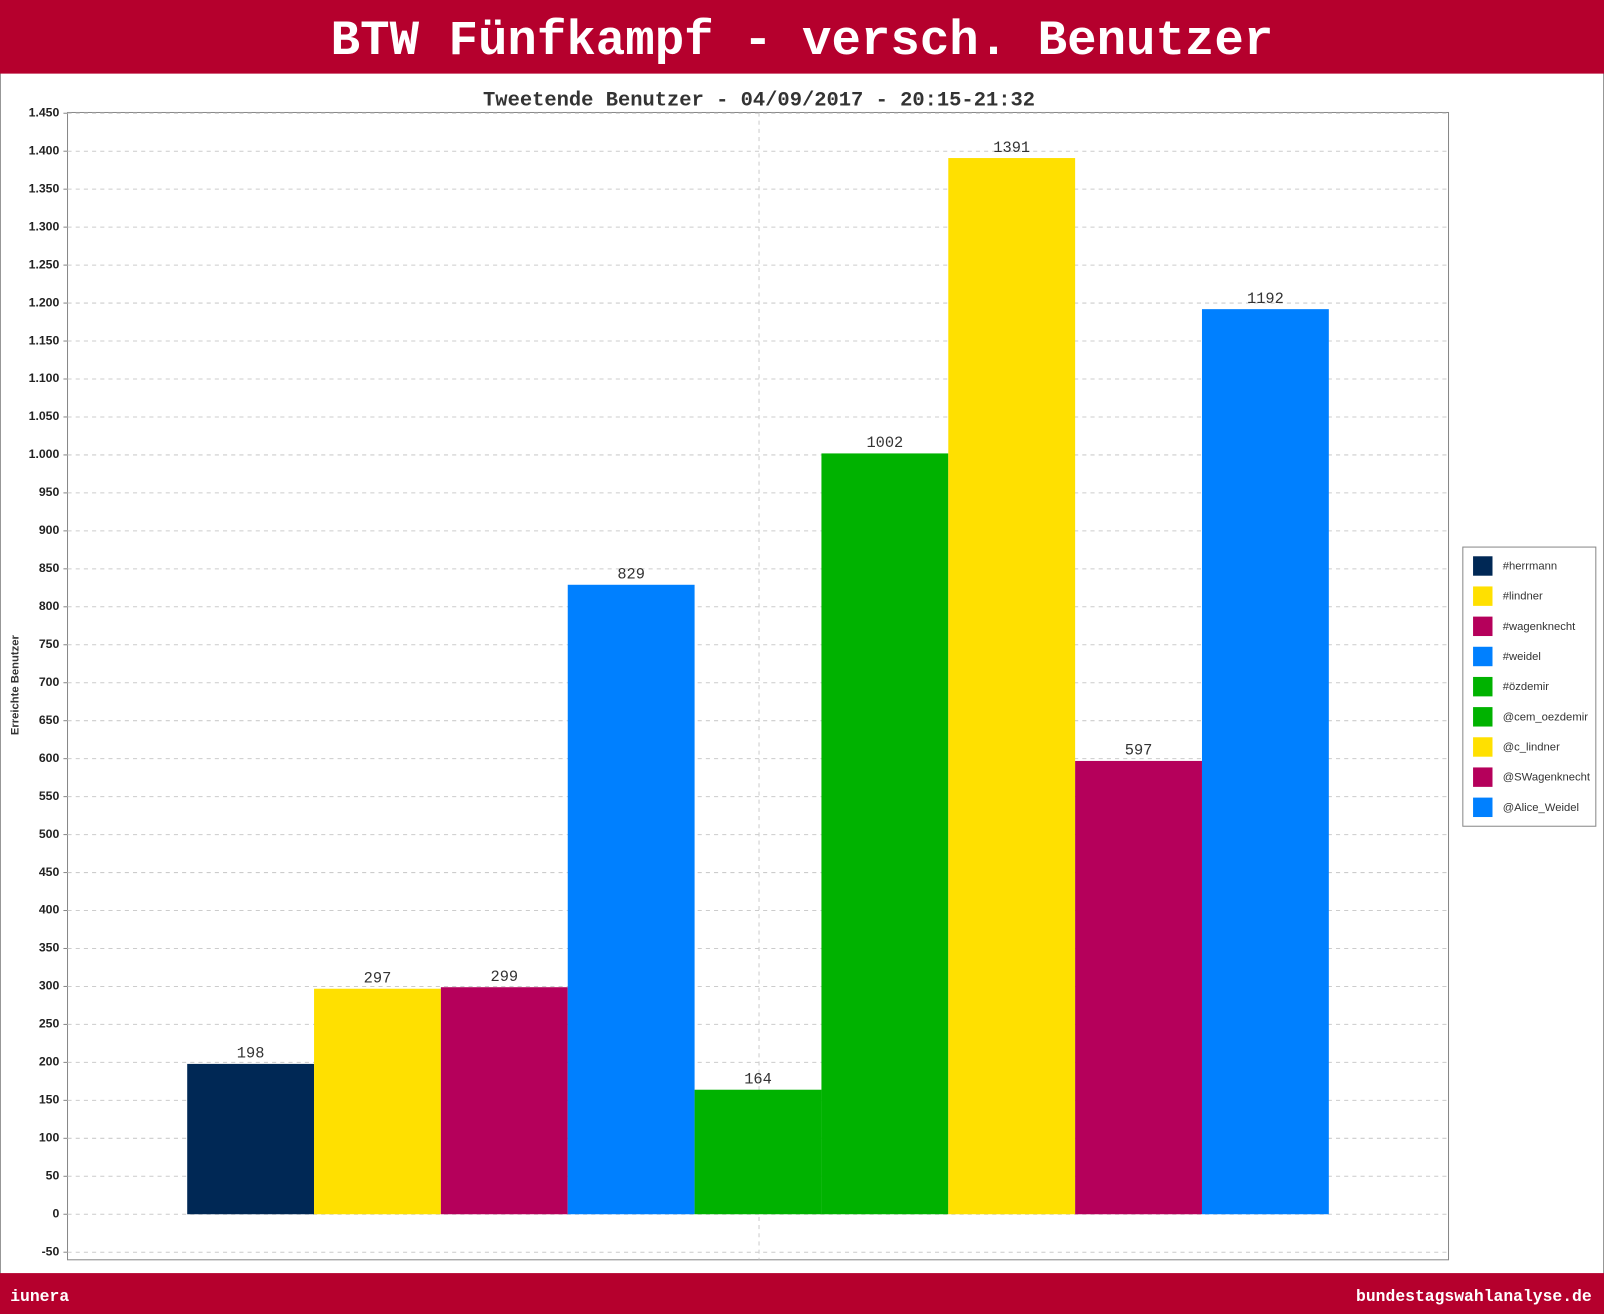 The image size is (1604, 1314). I want to click on y-tick-label: 700, so click(49, 682).